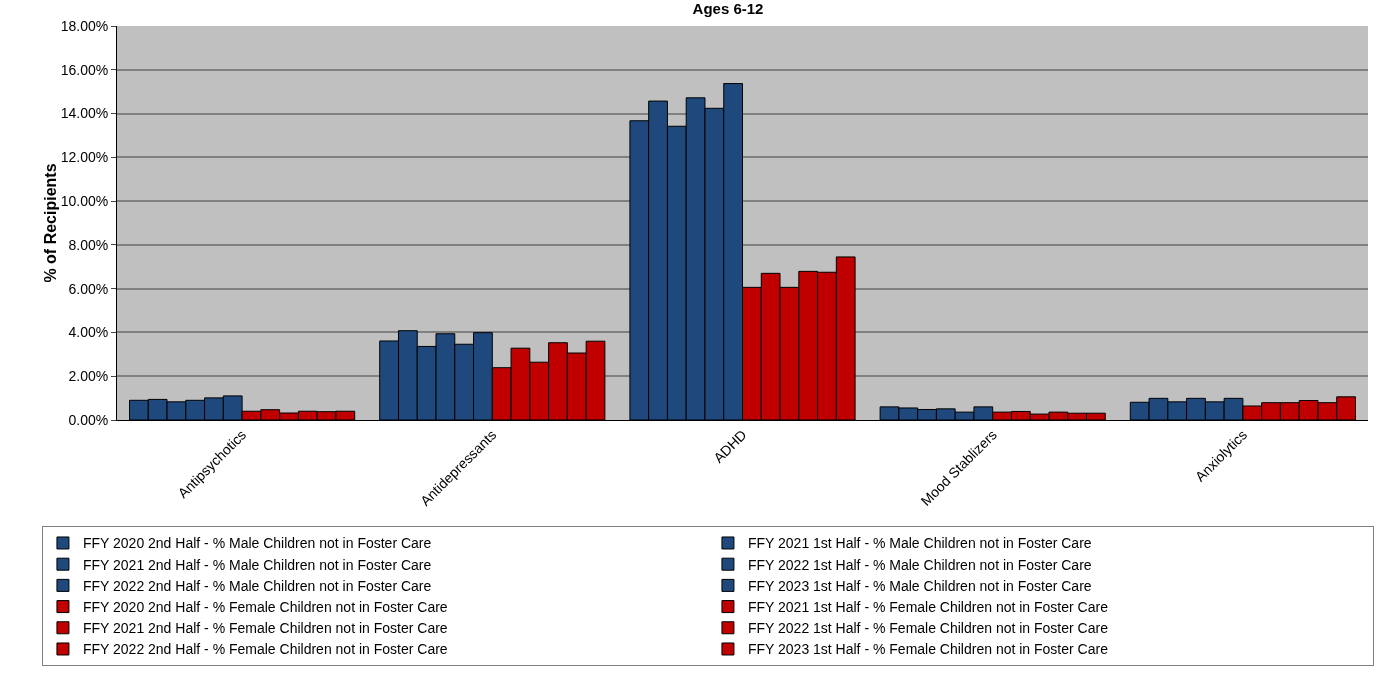 This screenshot has height=679, width=1400. I want to click on y-tick-label: 10.00%, so click(84, 201).